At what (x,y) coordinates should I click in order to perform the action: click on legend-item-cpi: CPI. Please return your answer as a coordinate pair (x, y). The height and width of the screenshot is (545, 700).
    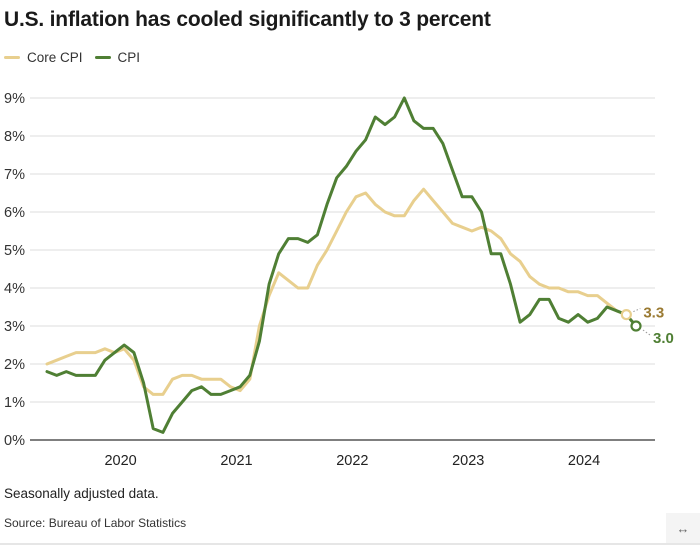
    Looking at the image, I should click on (117, 57).